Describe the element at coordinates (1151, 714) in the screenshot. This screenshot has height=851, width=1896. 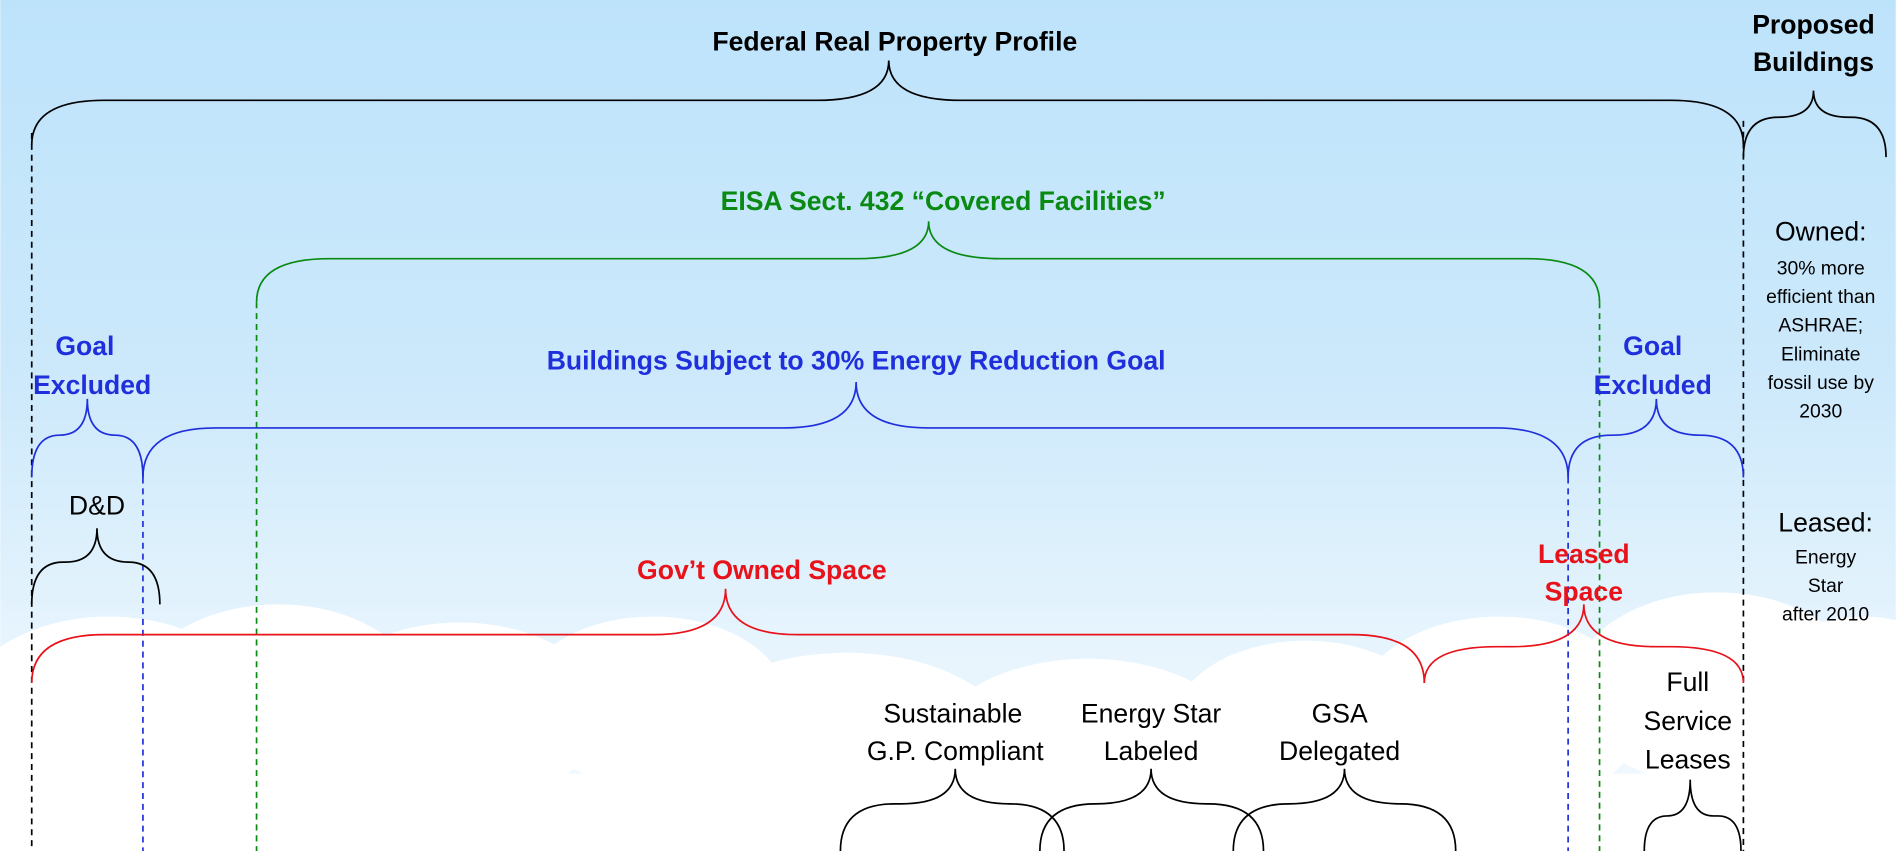
I see `label: Energy Star` at that location.